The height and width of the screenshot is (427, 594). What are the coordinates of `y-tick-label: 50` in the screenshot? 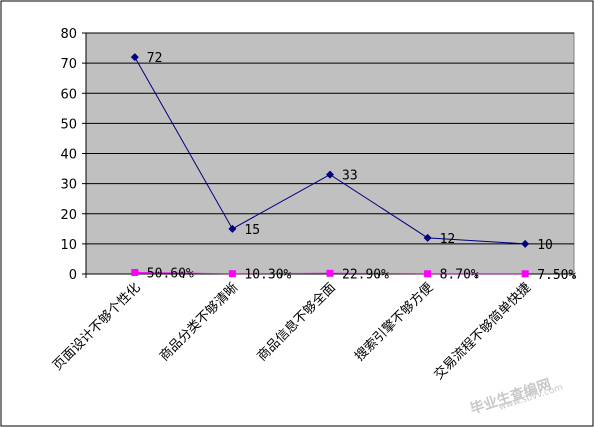 It's located at (68, 124).